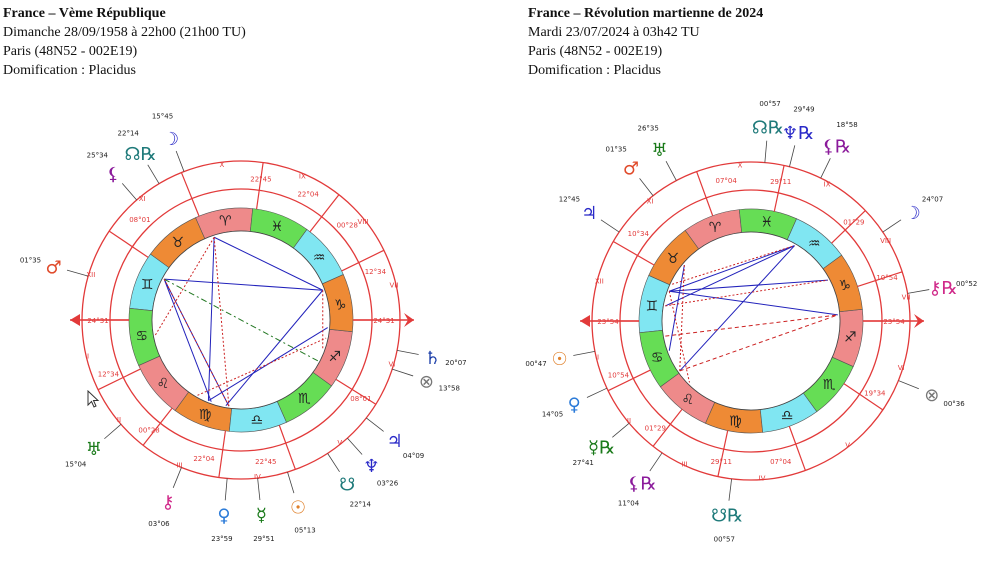  Describe the element at coordinates (798, 133) in the screenshot. I see `neptune-icon: ♆℞` at that location.